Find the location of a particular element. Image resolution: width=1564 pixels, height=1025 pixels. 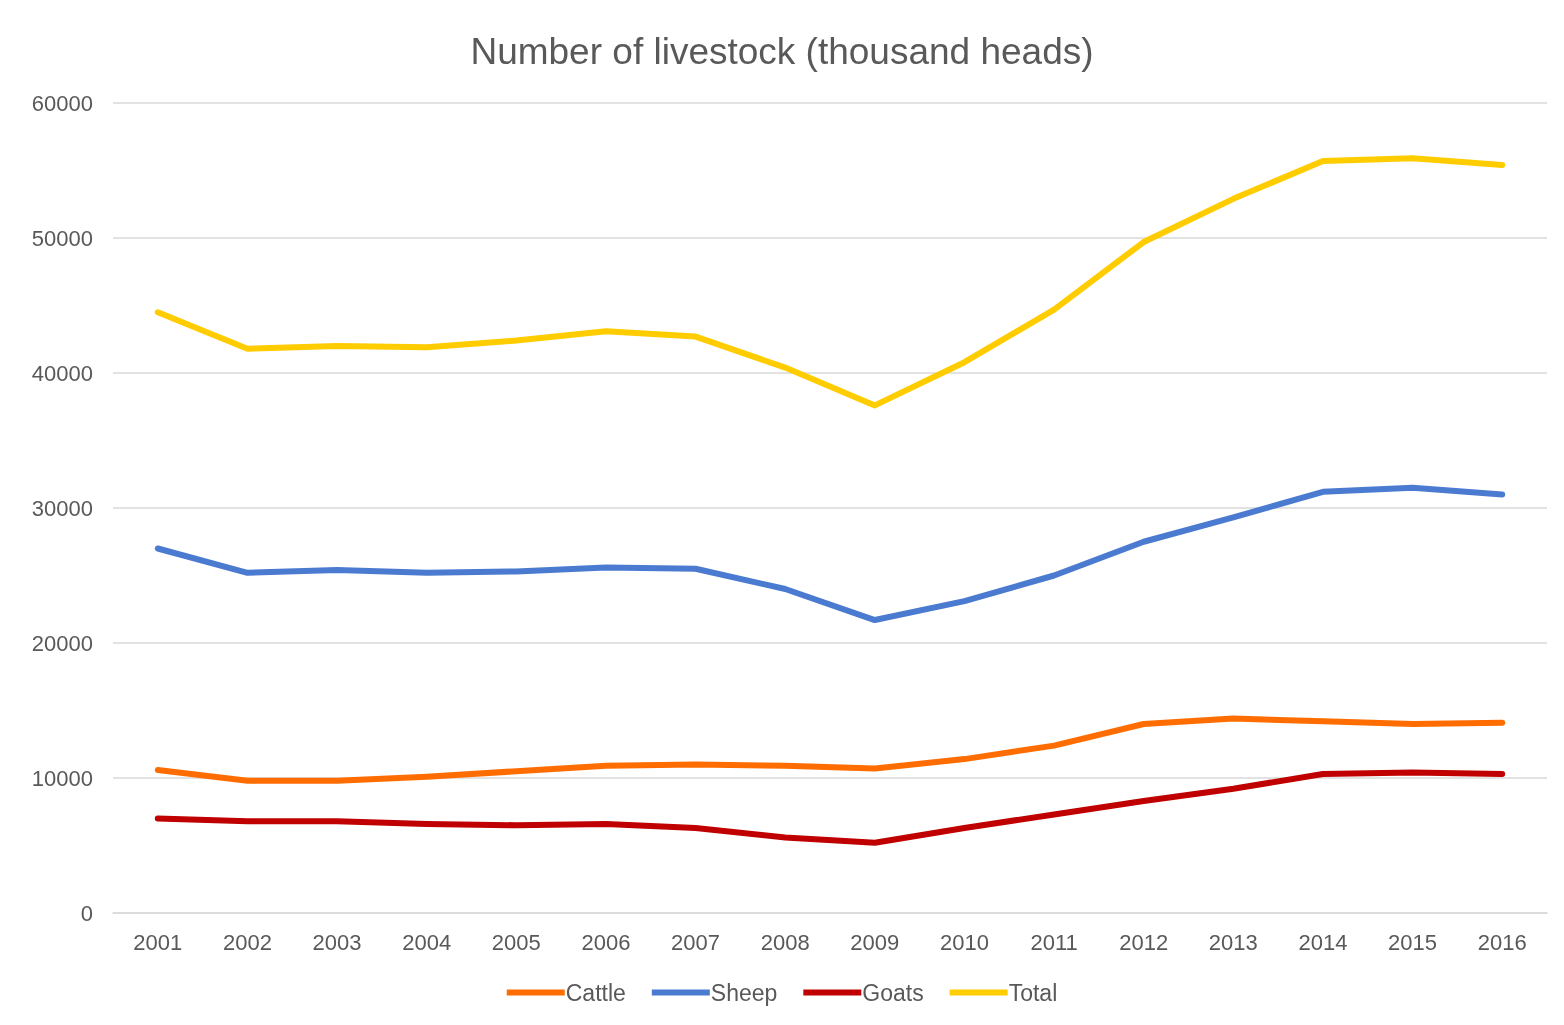

legend-label: Cattle is located at coordinates (595, 992).